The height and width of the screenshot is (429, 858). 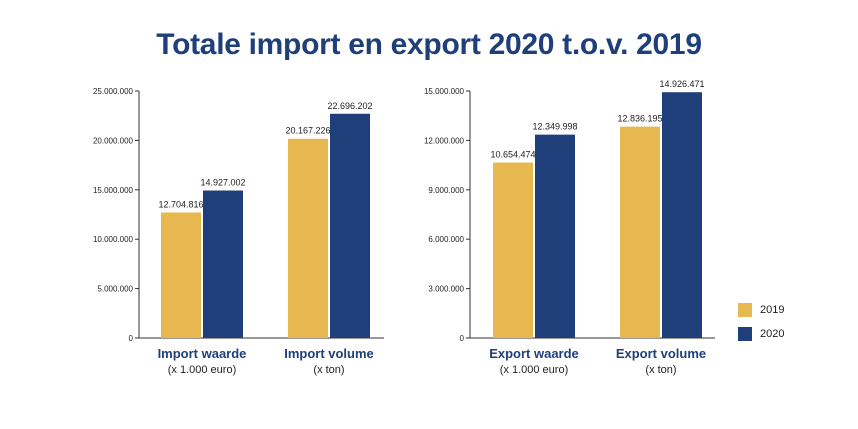 I want to click on data-label: 12.836.195, so click(x=639, y=119).